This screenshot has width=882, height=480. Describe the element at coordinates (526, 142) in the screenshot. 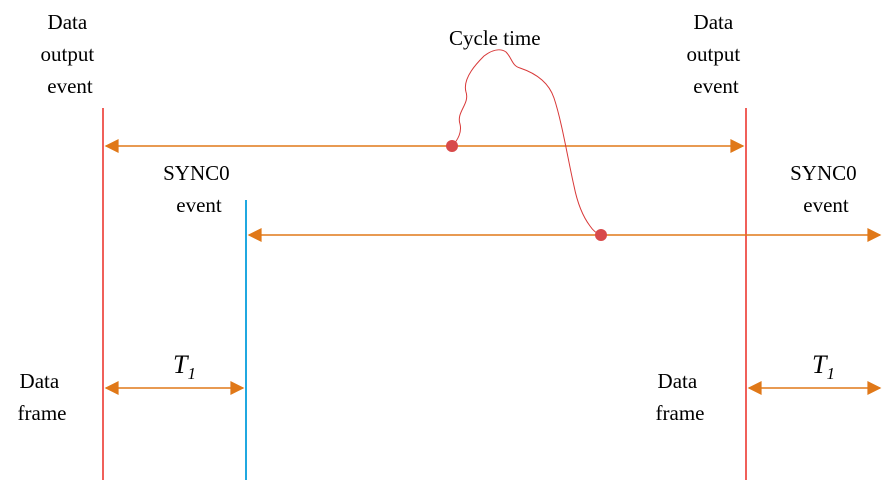

I see `cycle-time-callout-curve` at that location.